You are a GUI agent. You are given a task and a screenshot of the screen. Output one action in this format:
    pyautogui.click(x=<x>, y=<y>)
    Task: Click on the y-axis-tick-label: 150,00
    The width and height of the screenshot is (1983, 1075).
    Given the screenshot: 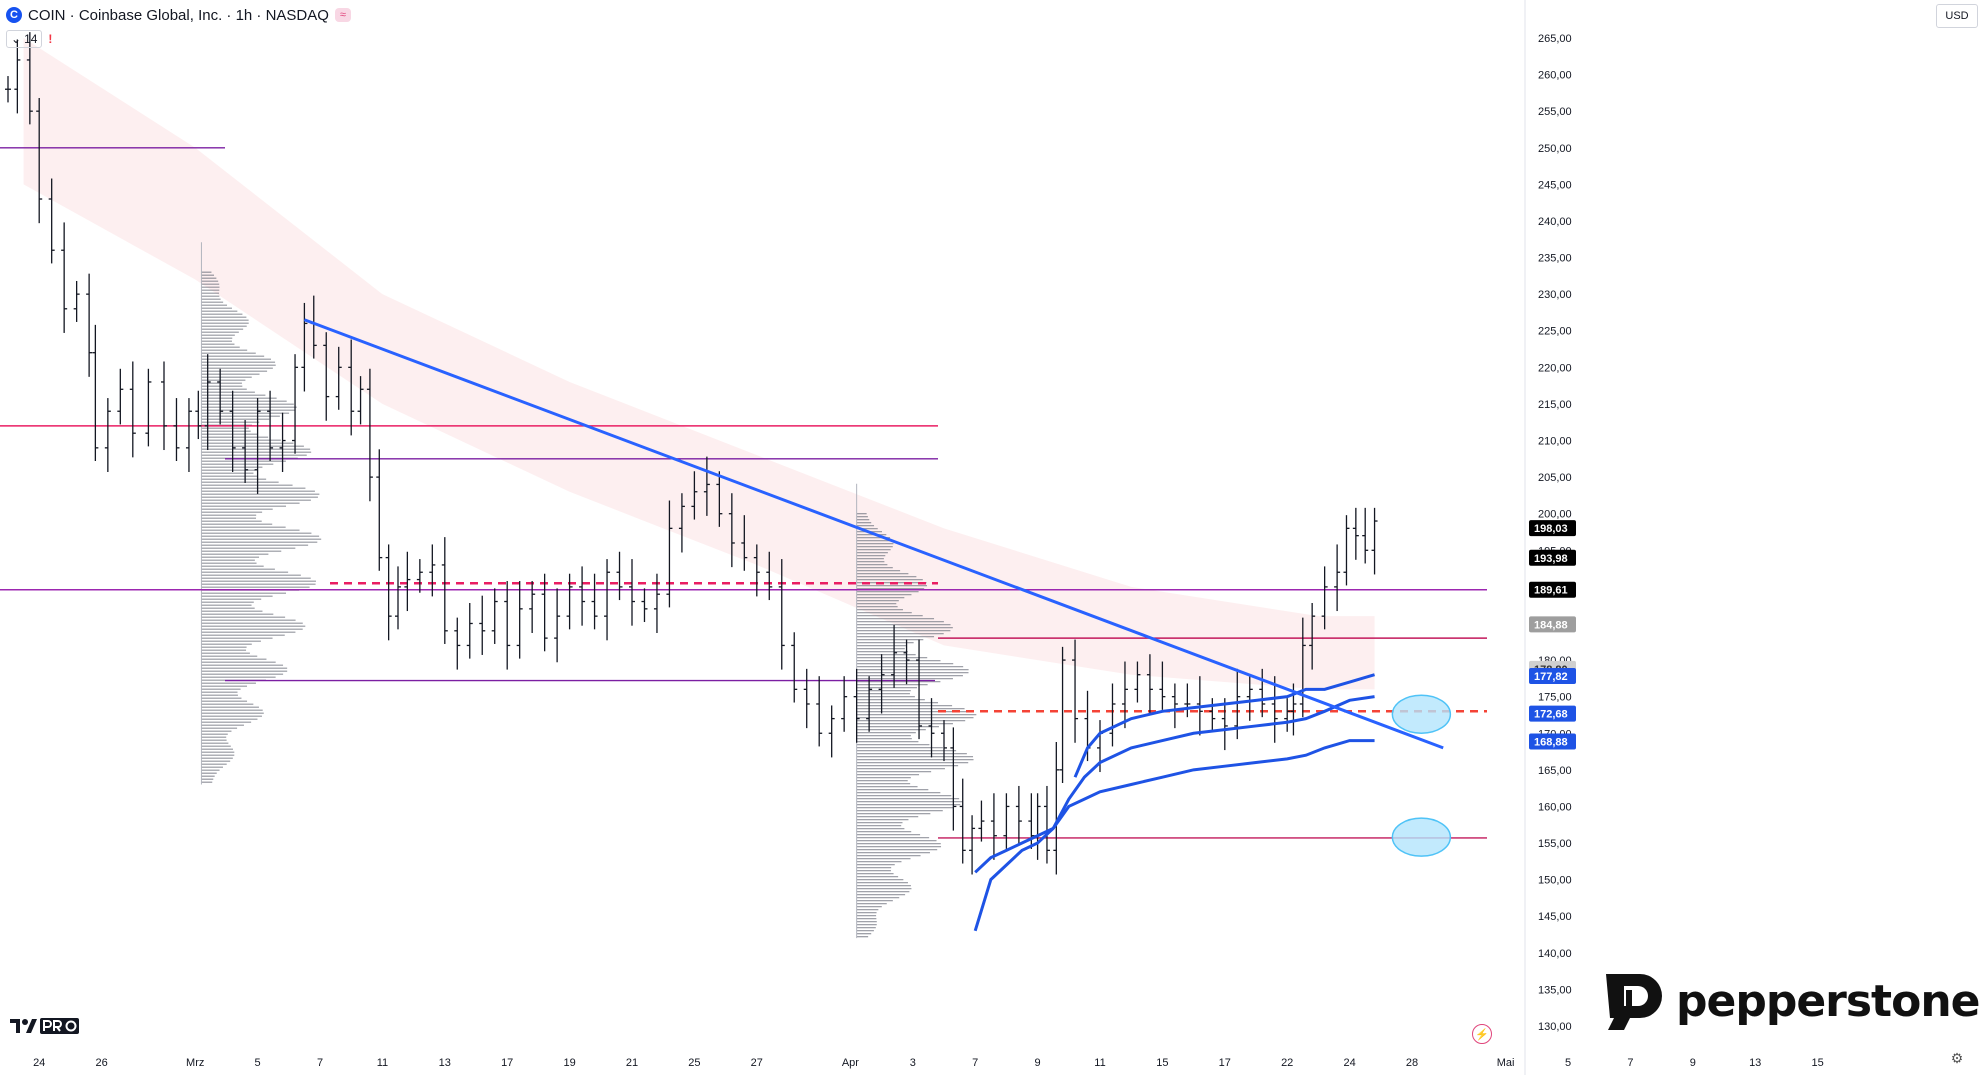 What is the action you would take?
    pyautogui.click(x=1555, y=881)
    